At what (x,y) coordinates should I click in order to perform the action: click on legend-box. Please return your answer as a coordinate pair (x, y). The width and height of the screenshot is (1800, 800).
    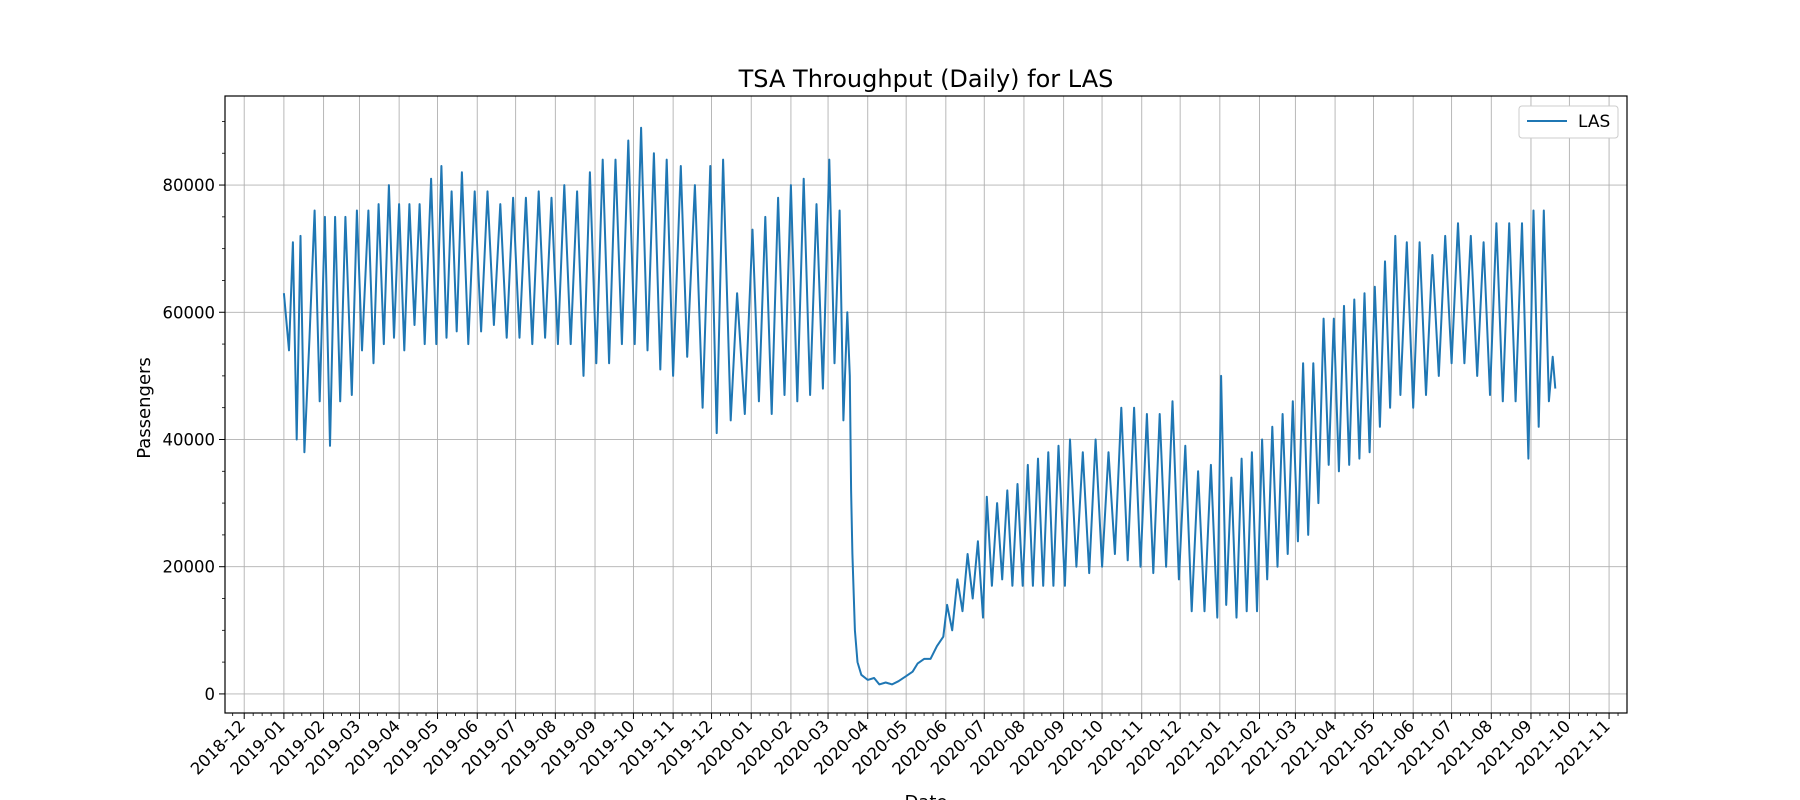
    Looking at the image, I should click on (1568, 122).